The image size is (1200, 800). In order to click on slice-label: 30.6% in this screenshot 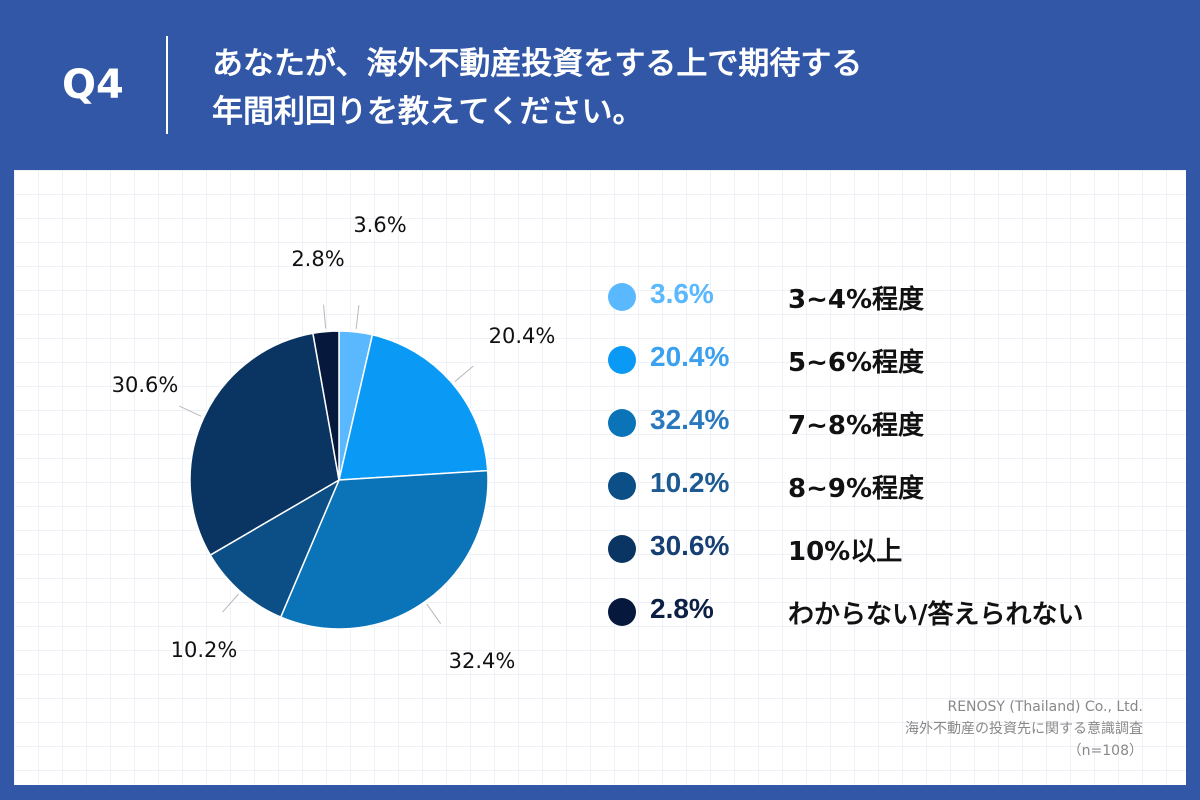, I will do `click(145, 385)`.